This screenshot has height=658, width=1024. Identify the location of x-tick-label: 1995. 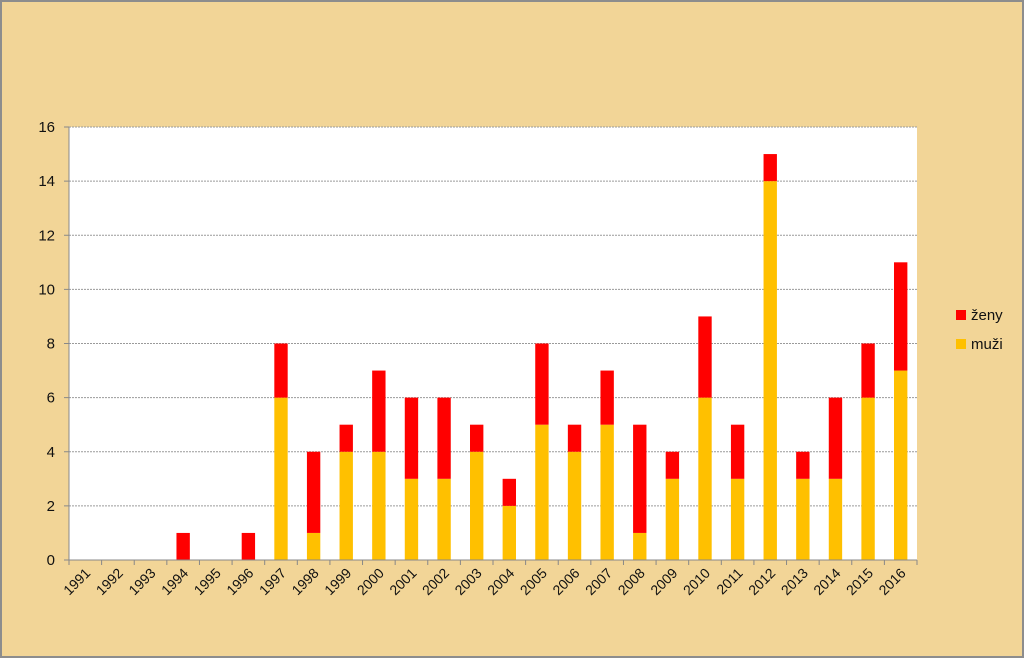
(207, 581).